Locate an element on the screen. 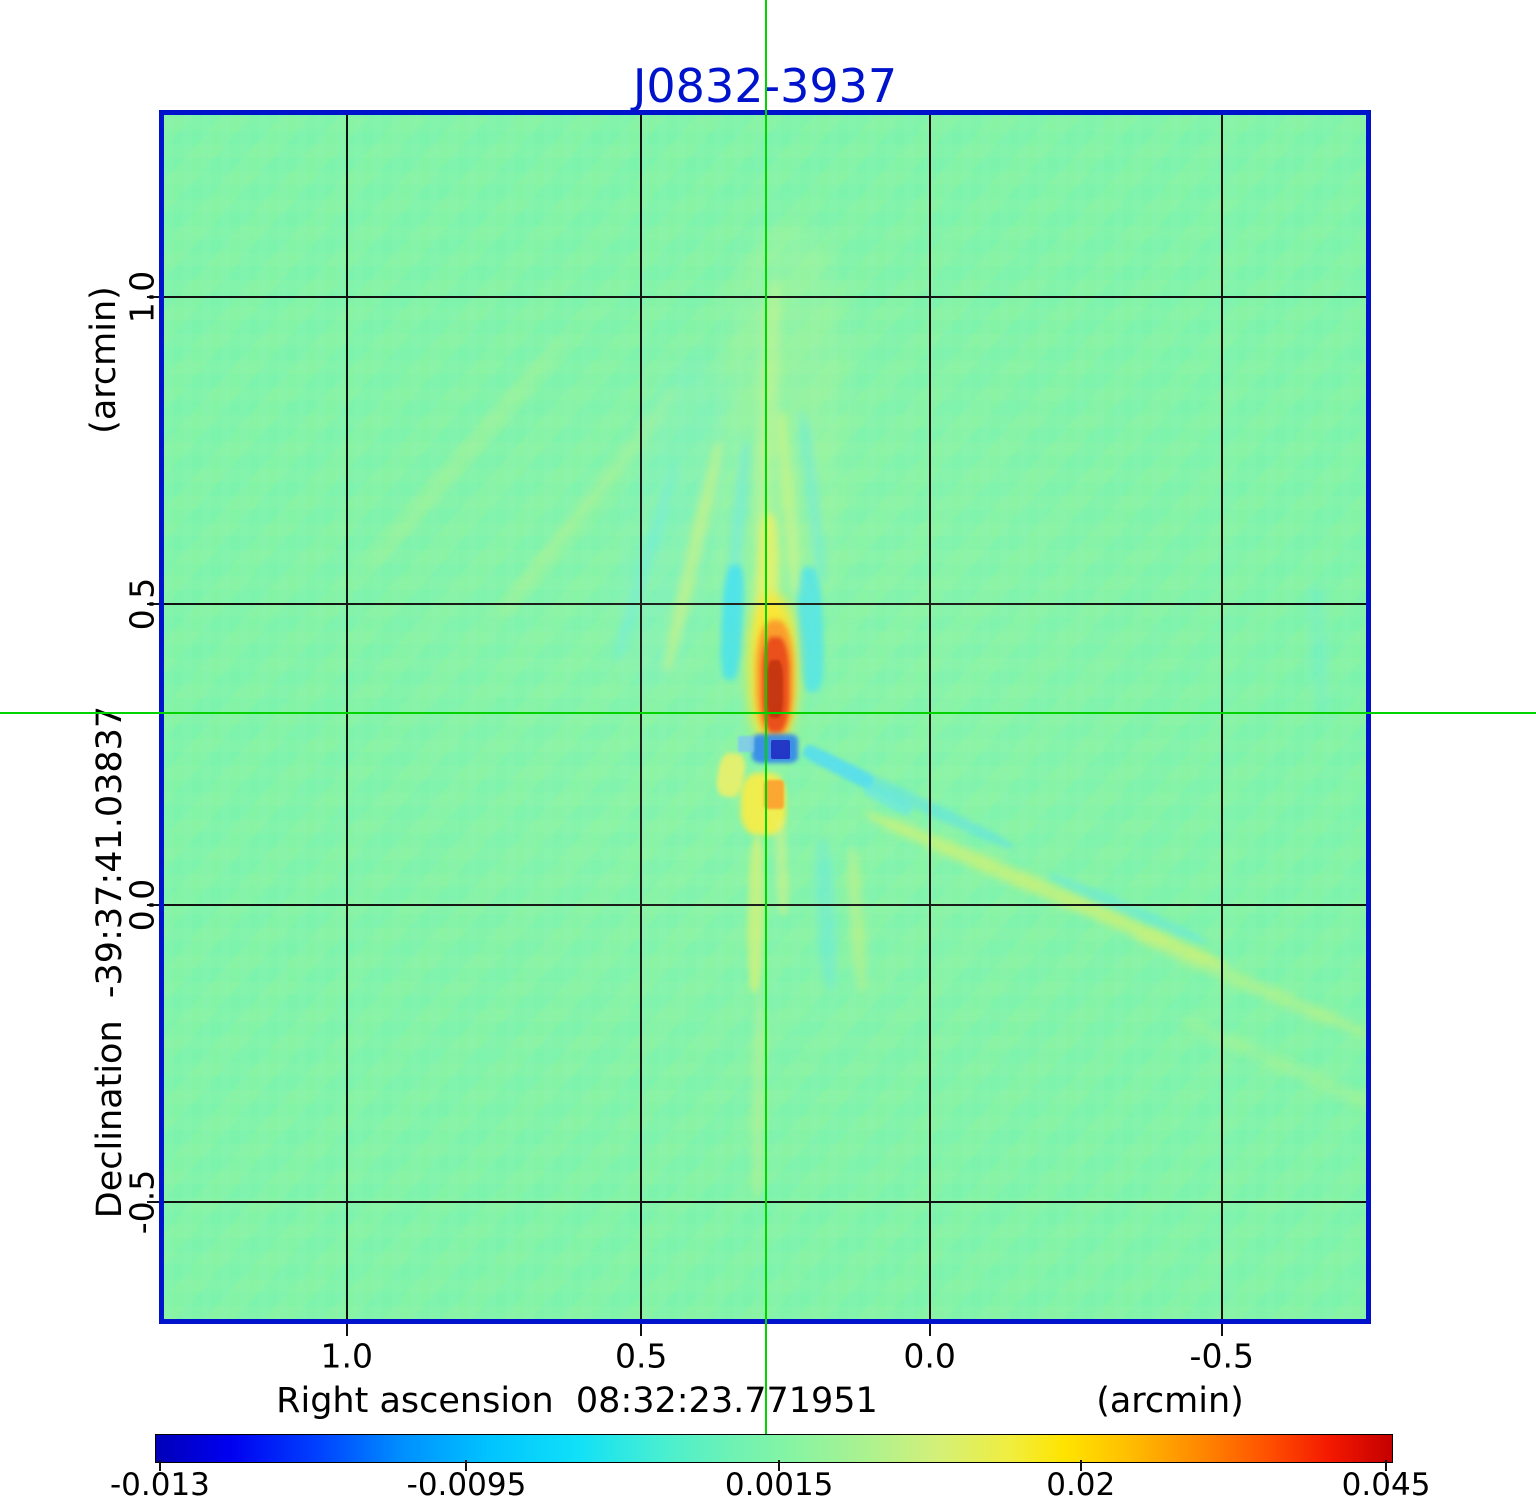 The height and width of the screenshot is (1500, 1536). feature-negative-lightblue-pixel is located at coordinates (746, 744).